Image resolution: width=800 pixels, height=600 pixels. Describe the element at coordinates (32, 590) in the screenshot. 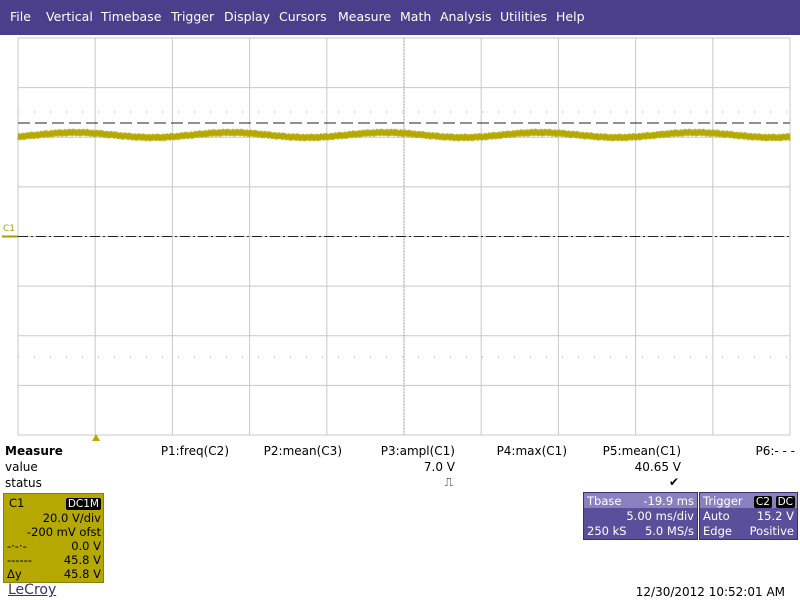

I see `brand: LeCroy` at that location.